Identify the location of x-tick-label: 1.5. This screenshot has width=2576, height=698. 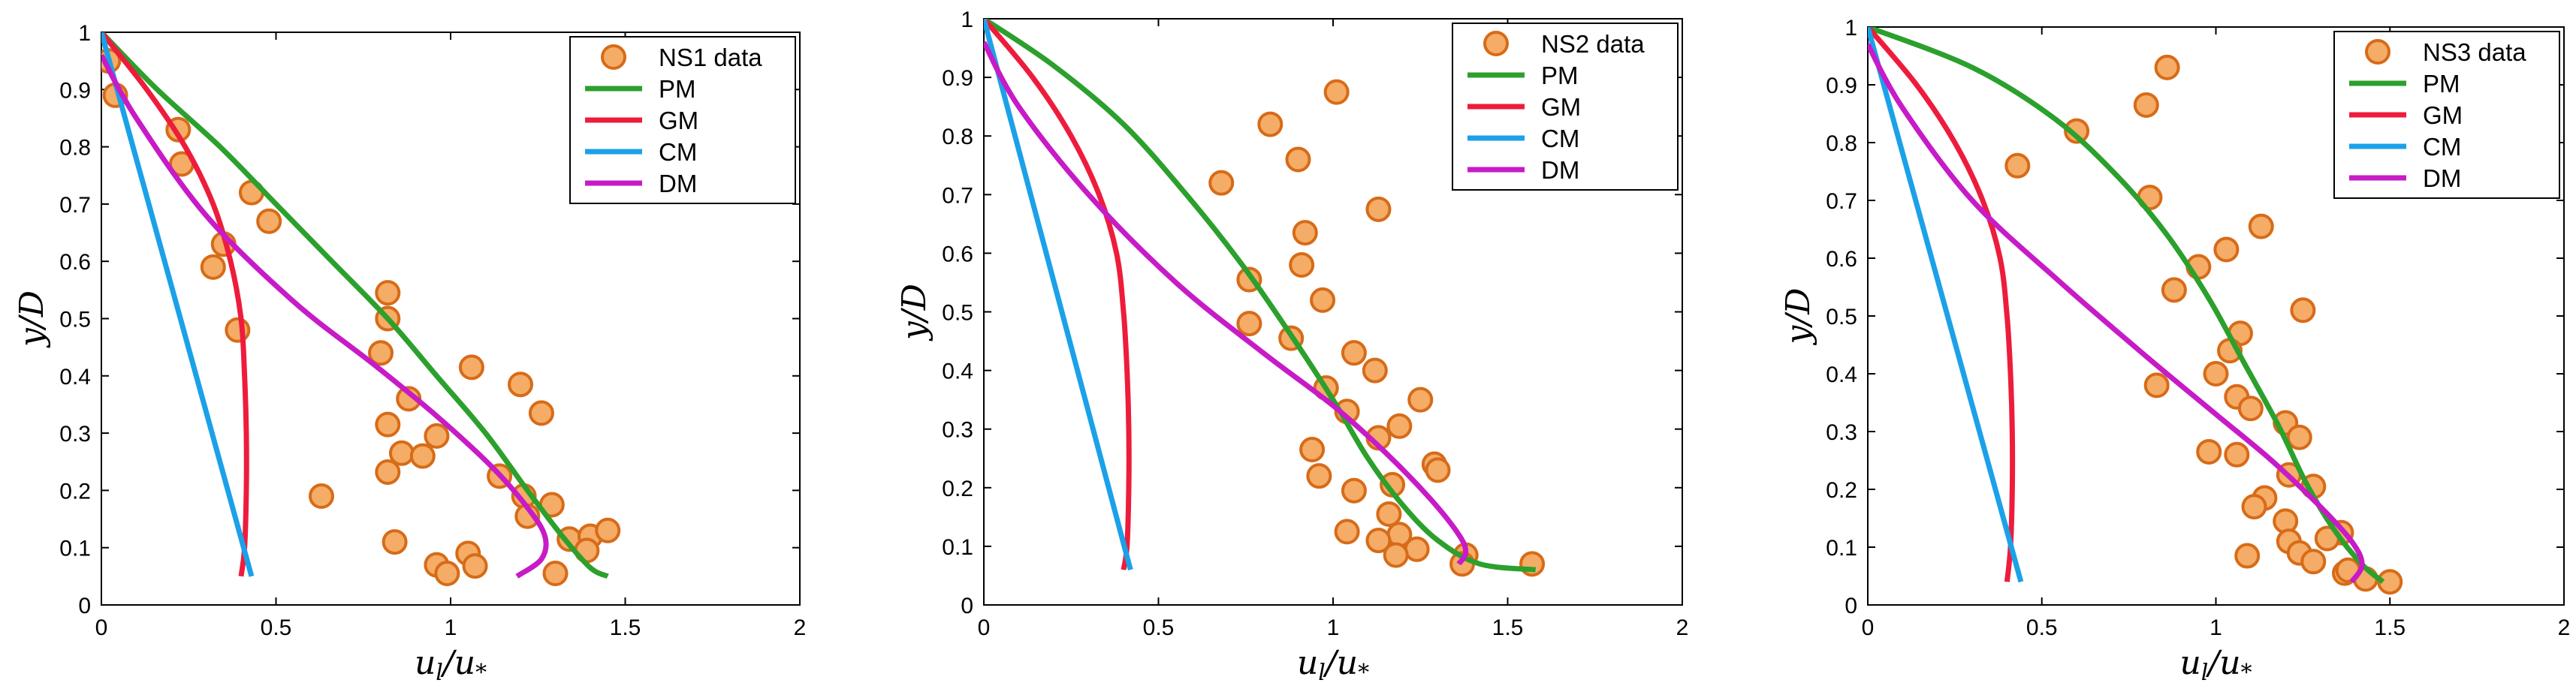
(2390, 627).